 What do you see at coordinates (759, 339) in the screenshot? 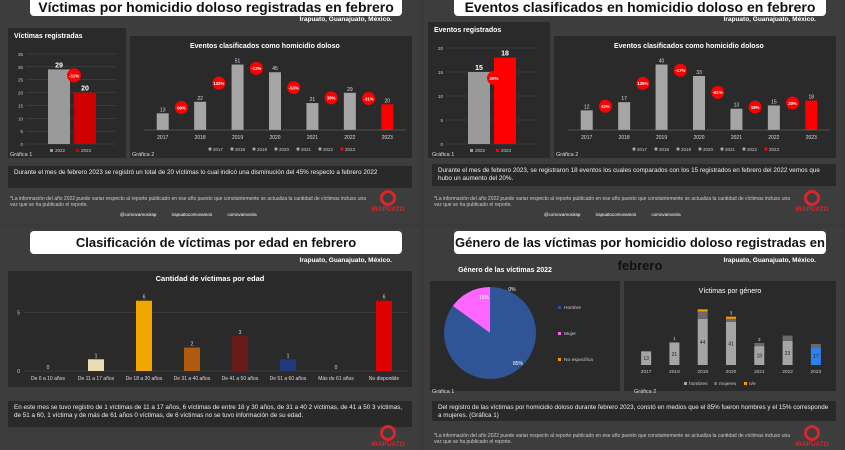
I see `top-label: 3` at bounding box center [759, 339].